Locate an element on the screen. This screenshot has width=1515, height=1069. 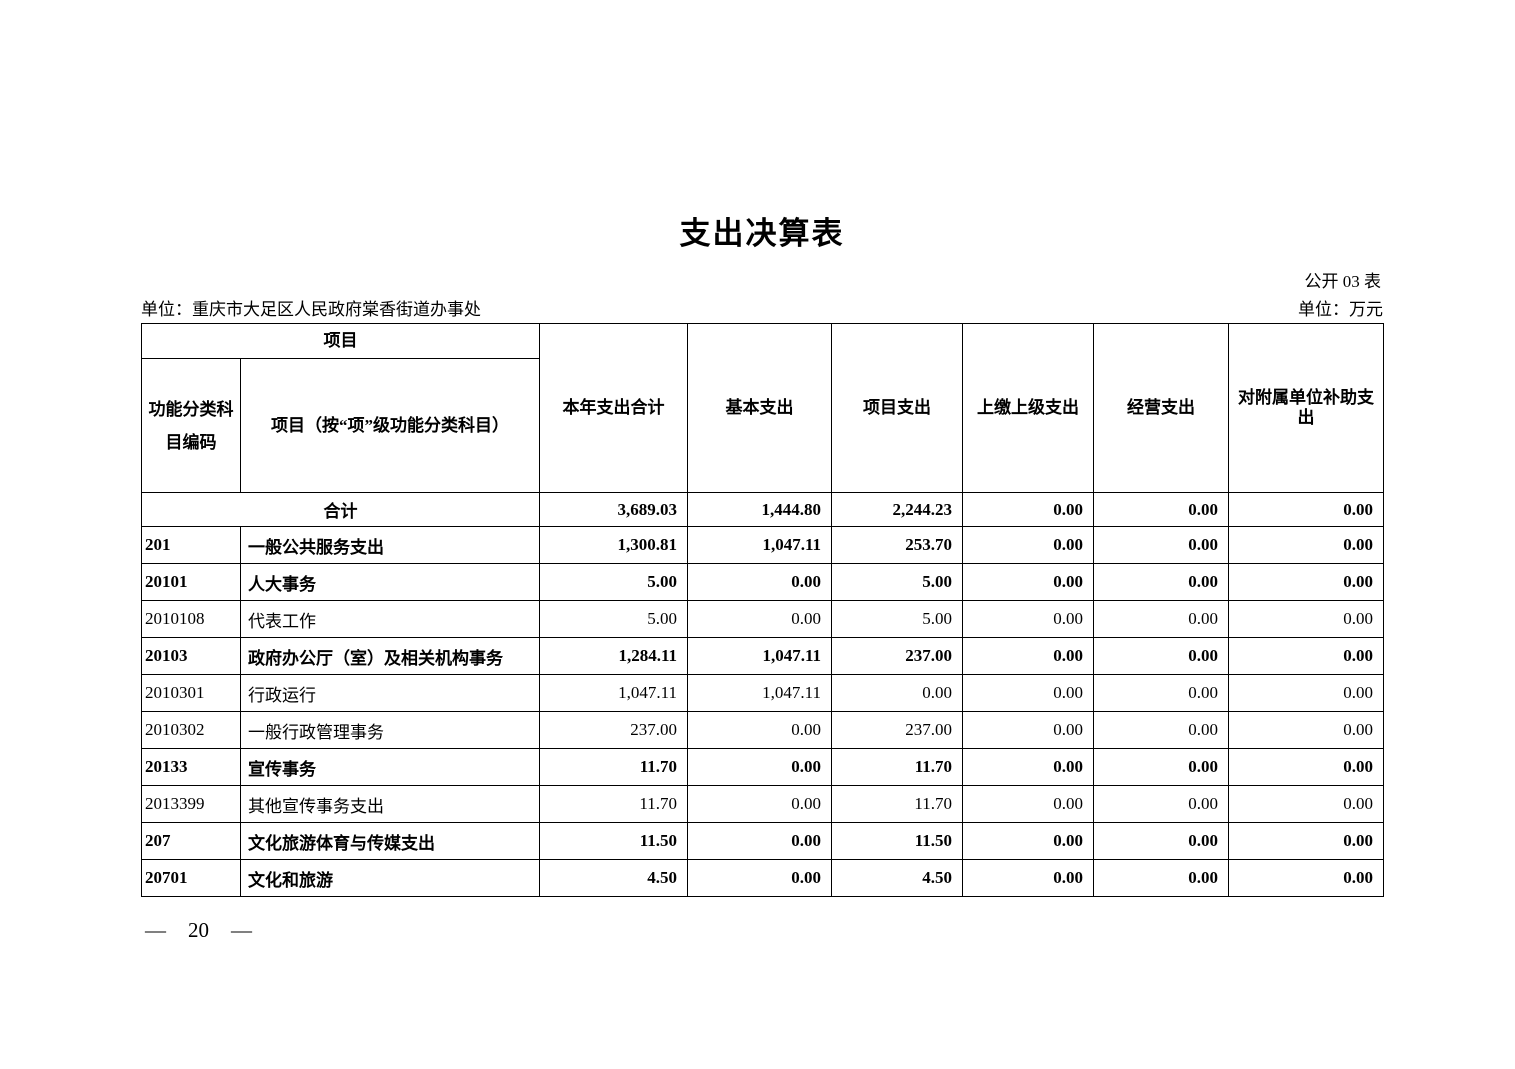
table-row: 207 文化旅游体育与传媒支出 11.50 0.00 11.50 0.00 0.00 0.00 is located at coordinates (762, 841).